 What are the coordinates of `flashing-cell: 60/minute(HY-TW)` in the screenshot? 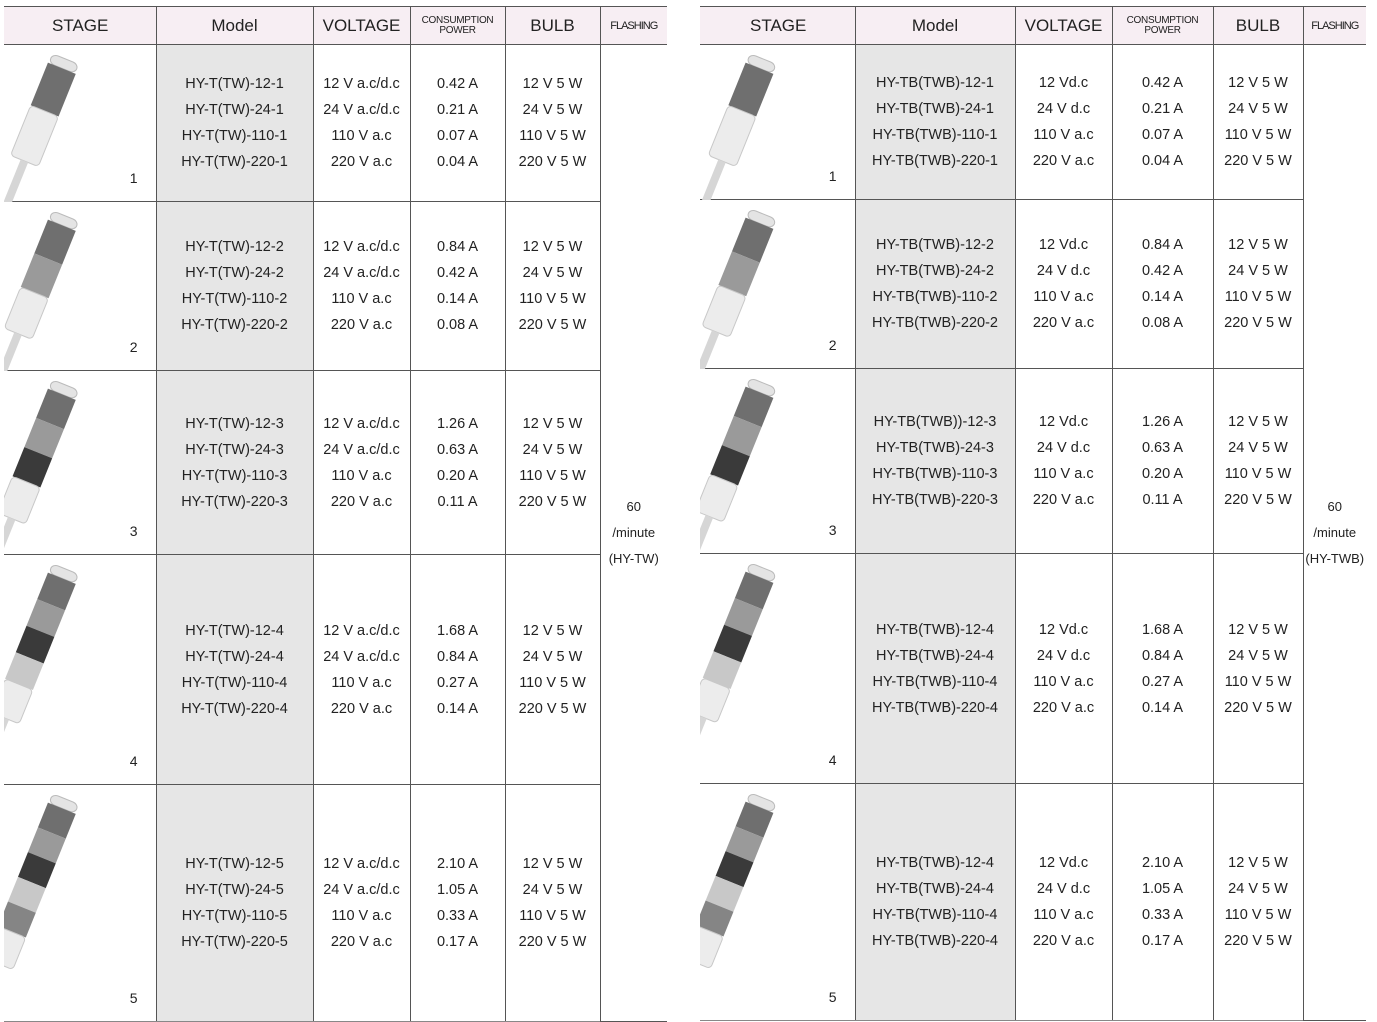 It's located at (633, 533).